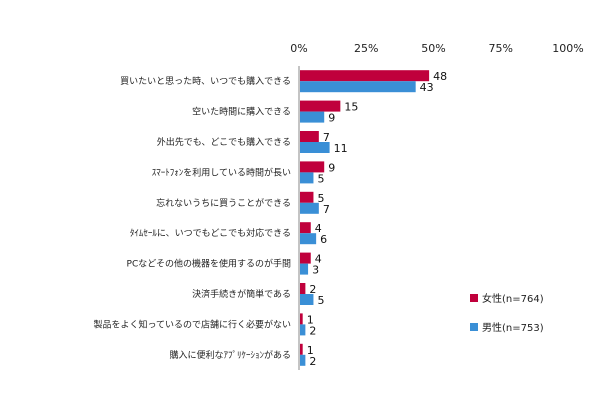  What do you see at coordinates (427, 87) in the screenshot?
I see `data-label: 43` at bounding box center [427, 87].